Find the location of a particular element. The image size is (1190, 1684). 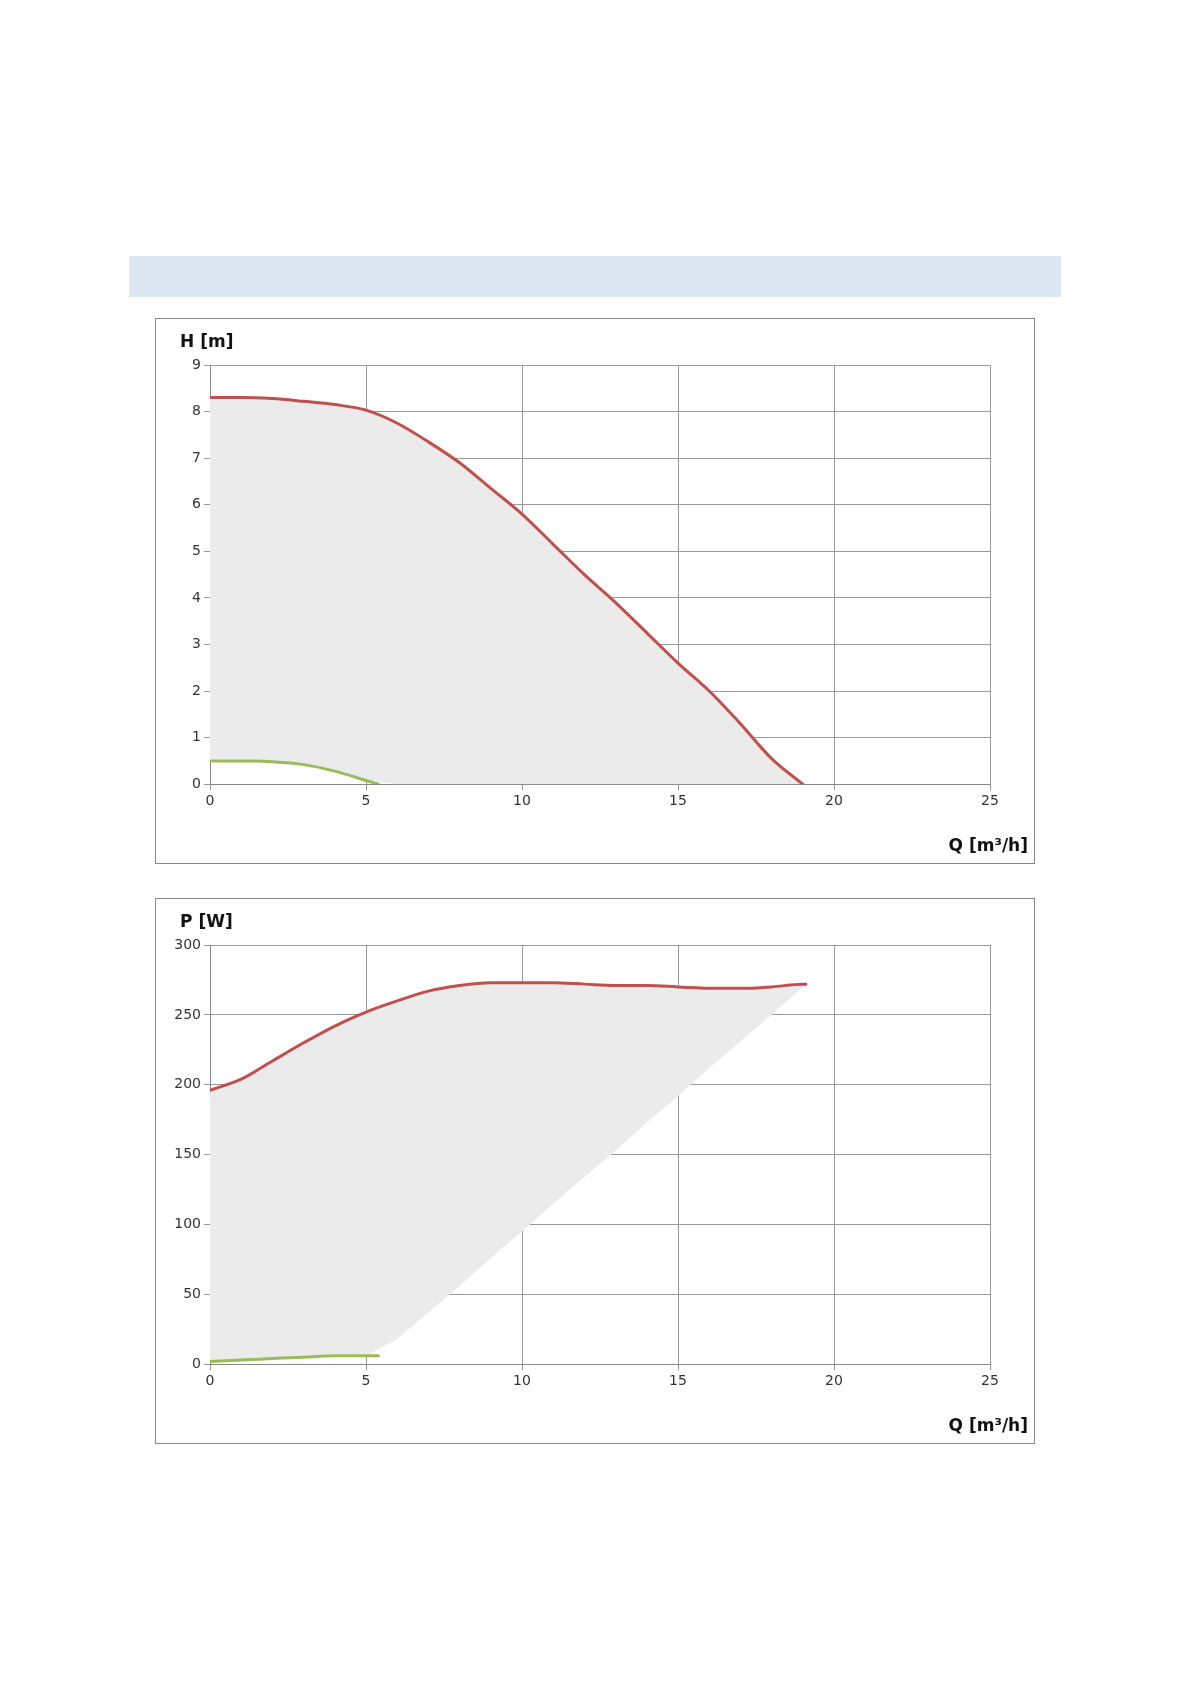

y-tick-label: 50 is located at coordinates (192, 1292).